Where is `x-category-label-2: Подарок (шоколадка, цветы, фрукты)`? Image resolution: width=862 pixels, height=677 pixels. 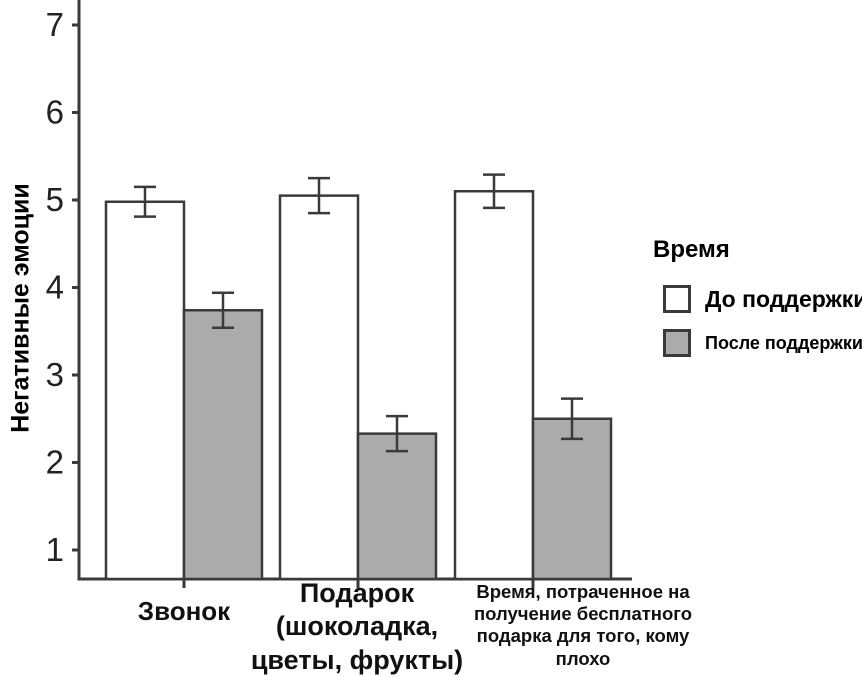 x-category-label-2: Подарок (шоколадка, цветы, фрукты) is located at coordinates (357, 626).